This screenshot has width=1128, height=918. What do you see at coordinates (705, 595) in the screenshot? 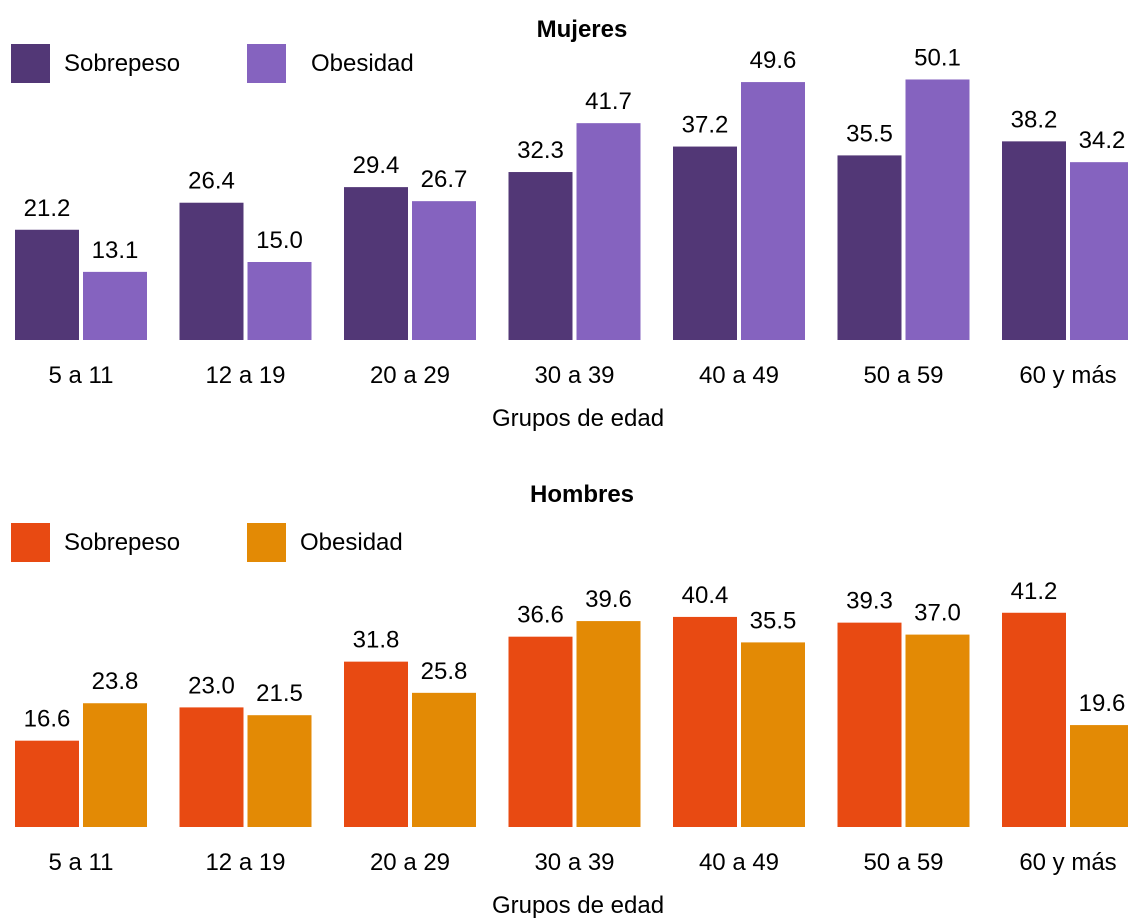
I see `hombres-data-label-sobrepeso-4: 40.4` at bounding box center [705, 595].